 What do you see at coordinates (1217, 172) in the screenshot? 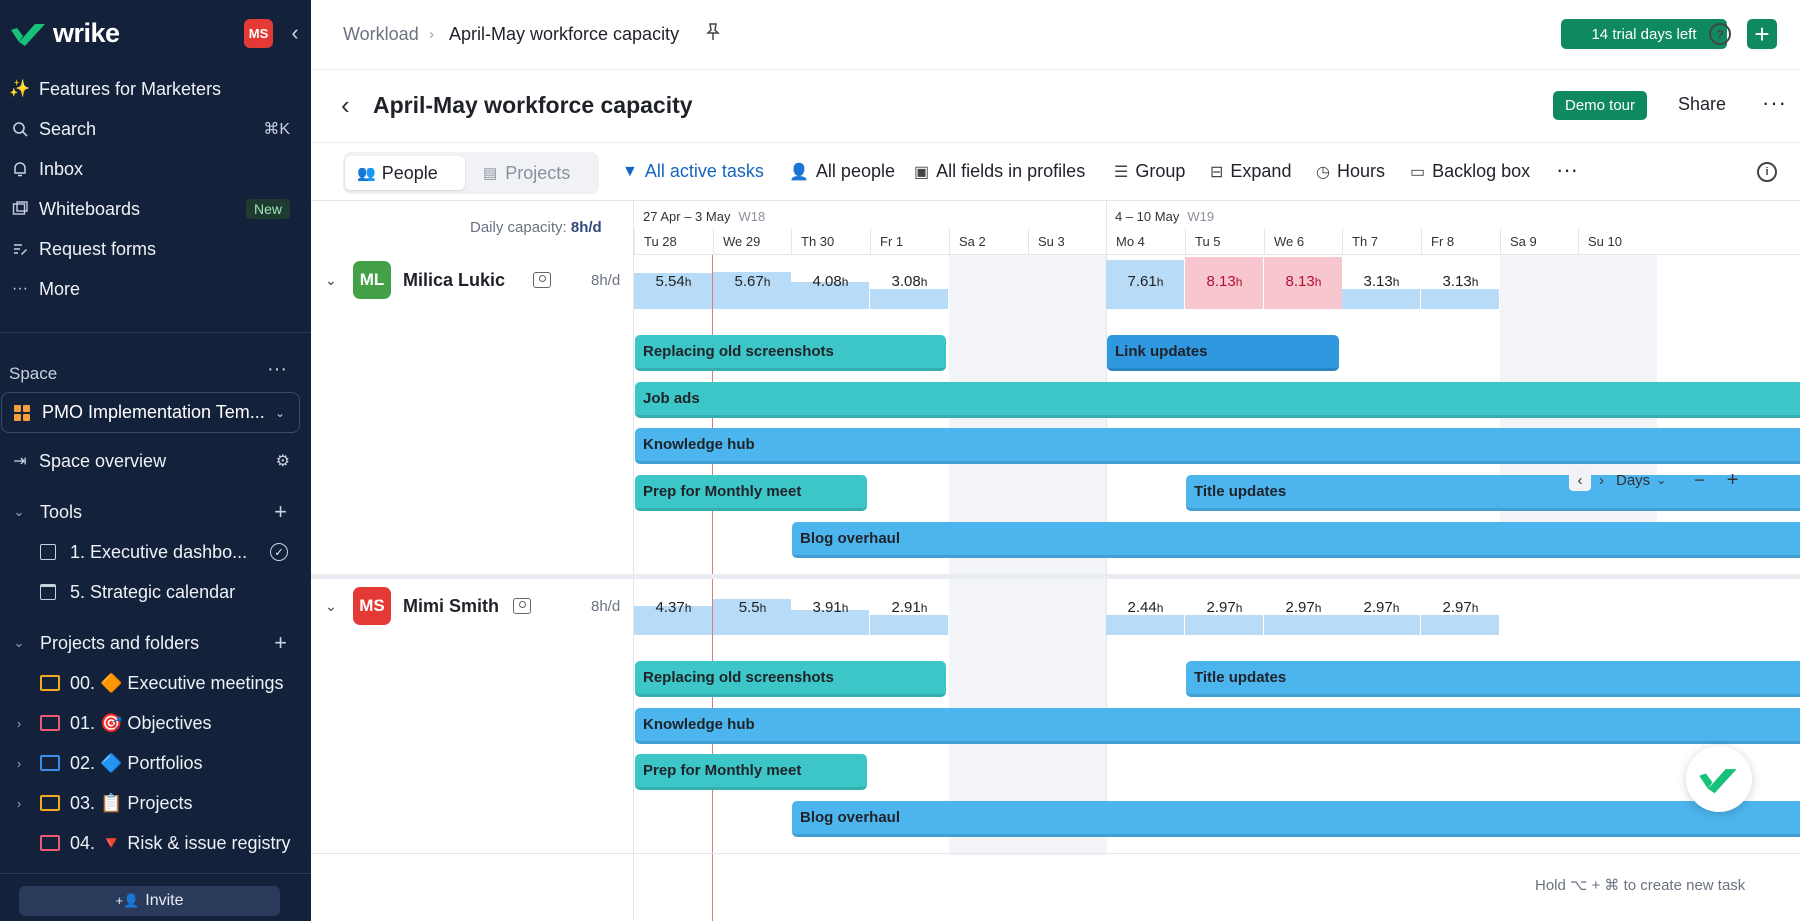
I see `expand-icon: ⊟` at bounding box center [1217, 172].